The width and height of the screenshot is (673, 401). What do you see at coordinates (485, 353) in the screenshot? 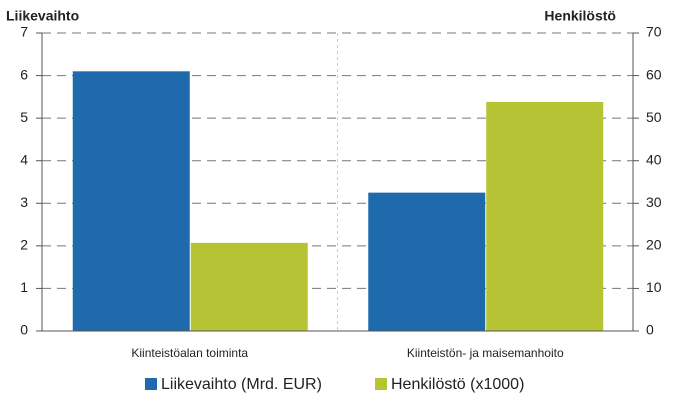
I see `x-tick-label: Kiinteistön- ja maisemanhoito` at bounding box center [485, 353].